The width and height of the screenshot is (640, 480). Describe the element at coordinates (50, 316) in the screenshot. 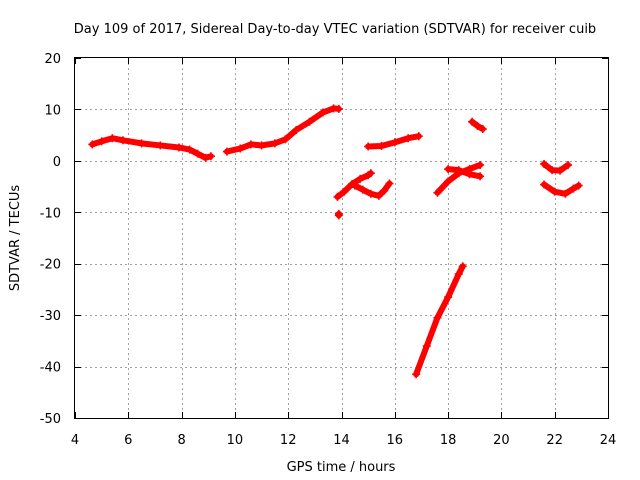

I see `y-tick-label: -30` at that location.